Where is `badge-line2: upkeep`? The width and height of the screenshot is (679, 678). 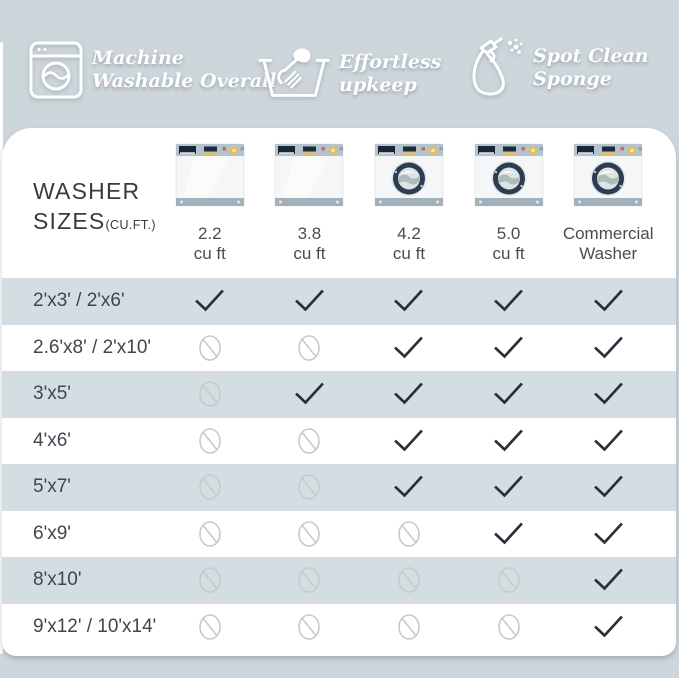
badge-line2: upkeep is located at coordinates (378, 85).